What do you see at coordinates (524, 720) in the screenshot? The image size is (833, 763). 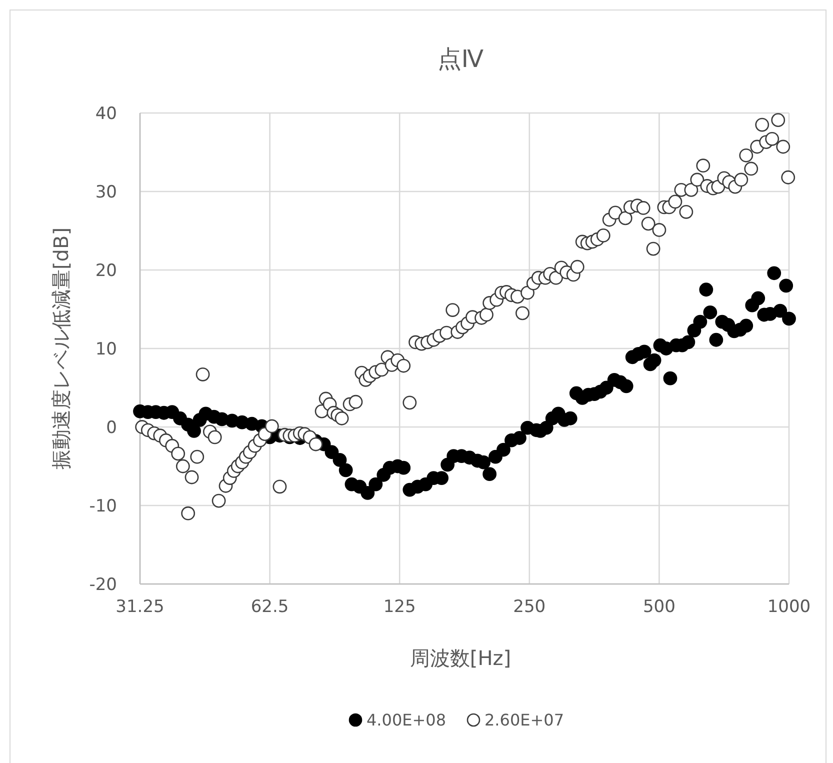 I see `legend-label: 2.60E+07` at bounding box center [524, 720].